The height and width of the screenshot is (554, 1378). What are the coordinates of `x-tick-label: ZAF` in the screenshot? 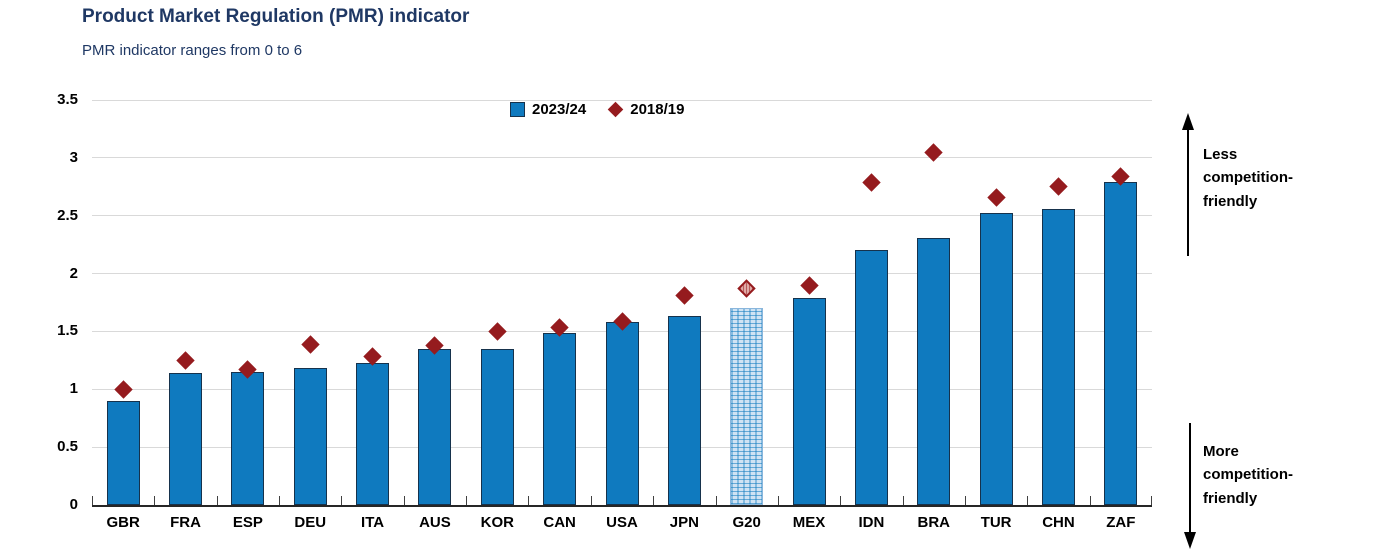 It's located at (1121, 522).